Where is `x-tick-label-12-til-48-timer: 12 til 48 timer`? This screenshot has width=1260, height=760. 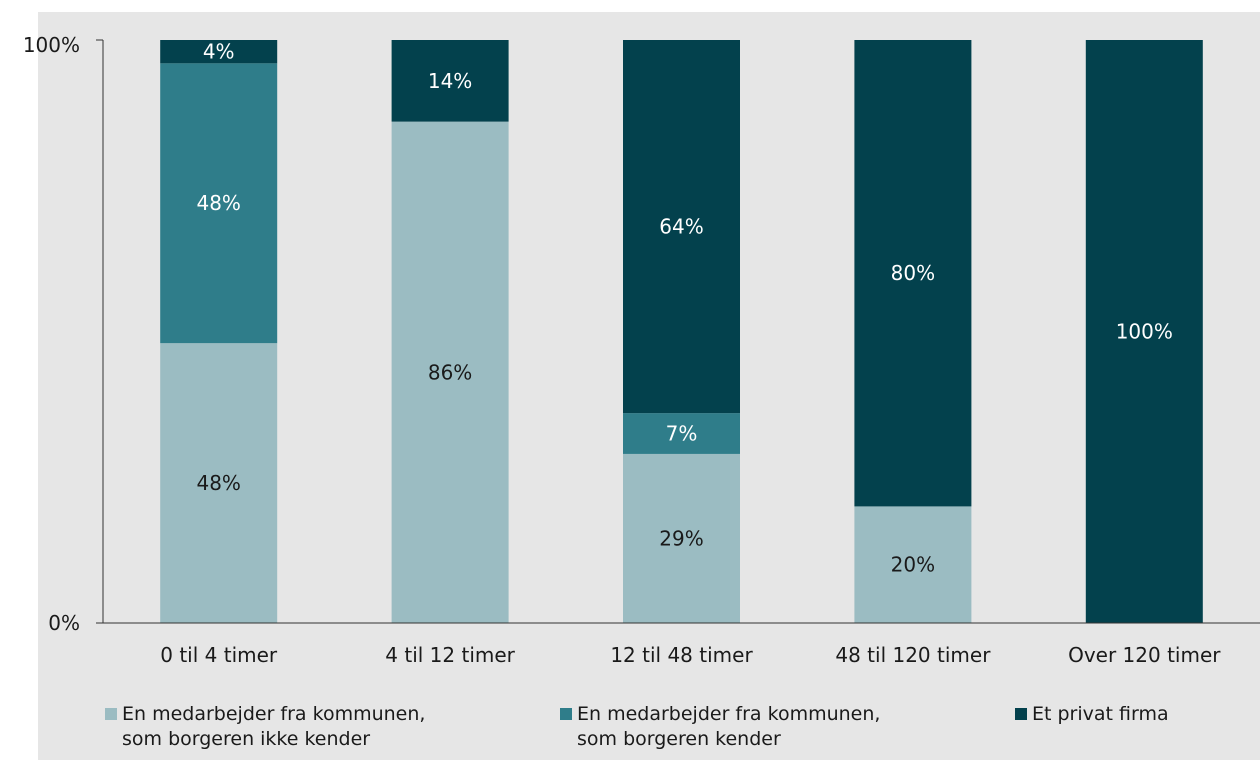
x-tick-label-12-til-48-timer: 12 til 48 timer is located at coordinates (681, 655).